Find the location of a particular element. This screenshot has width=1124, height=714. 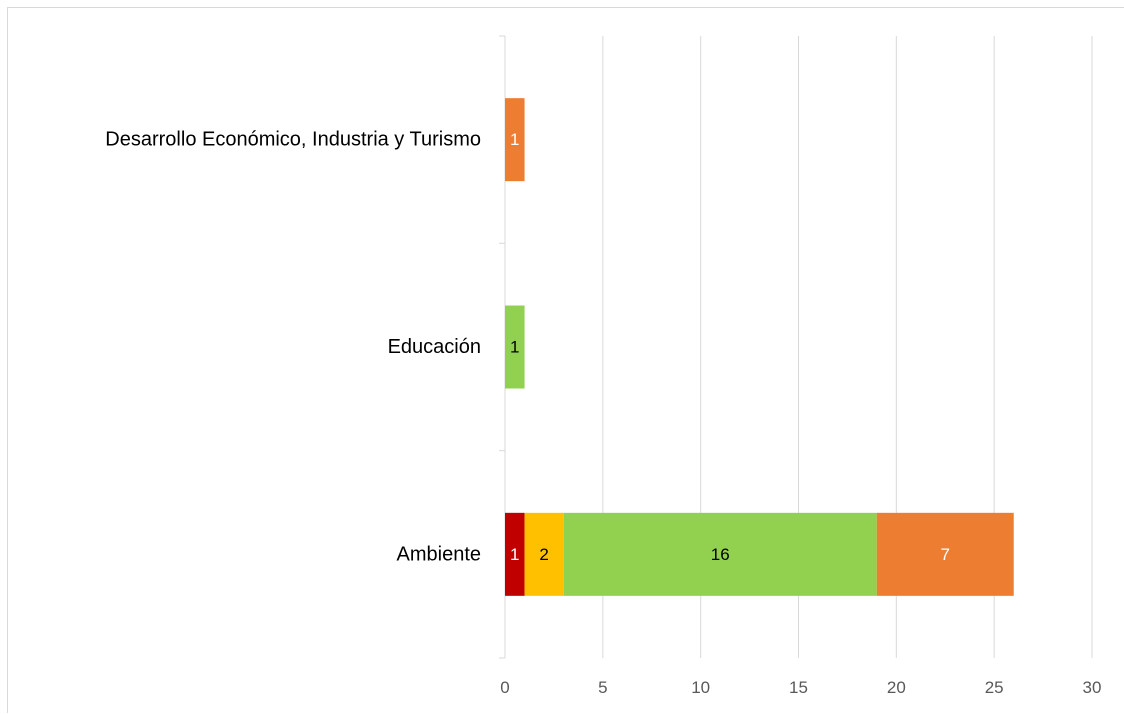

data-label: 7 is located at coordinates (945, 554).